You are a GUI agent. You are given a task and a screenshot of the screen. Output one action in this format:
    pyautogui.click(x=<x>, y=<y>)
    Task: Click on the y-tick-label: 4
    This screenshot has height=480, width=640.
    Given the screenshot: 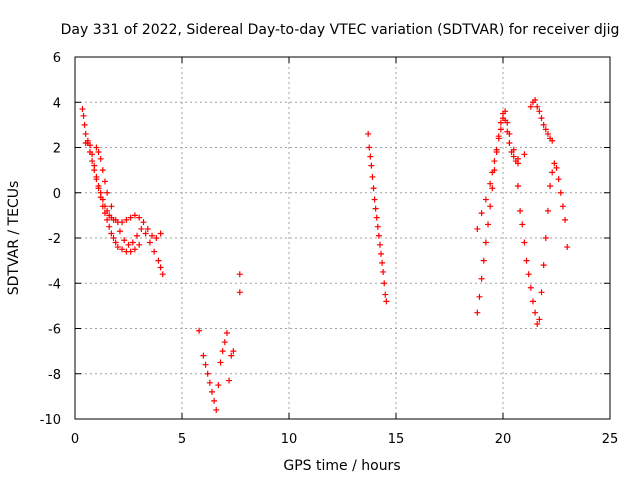 What is the action you would take?
    pyautogui.click(x=57, y=103)
    